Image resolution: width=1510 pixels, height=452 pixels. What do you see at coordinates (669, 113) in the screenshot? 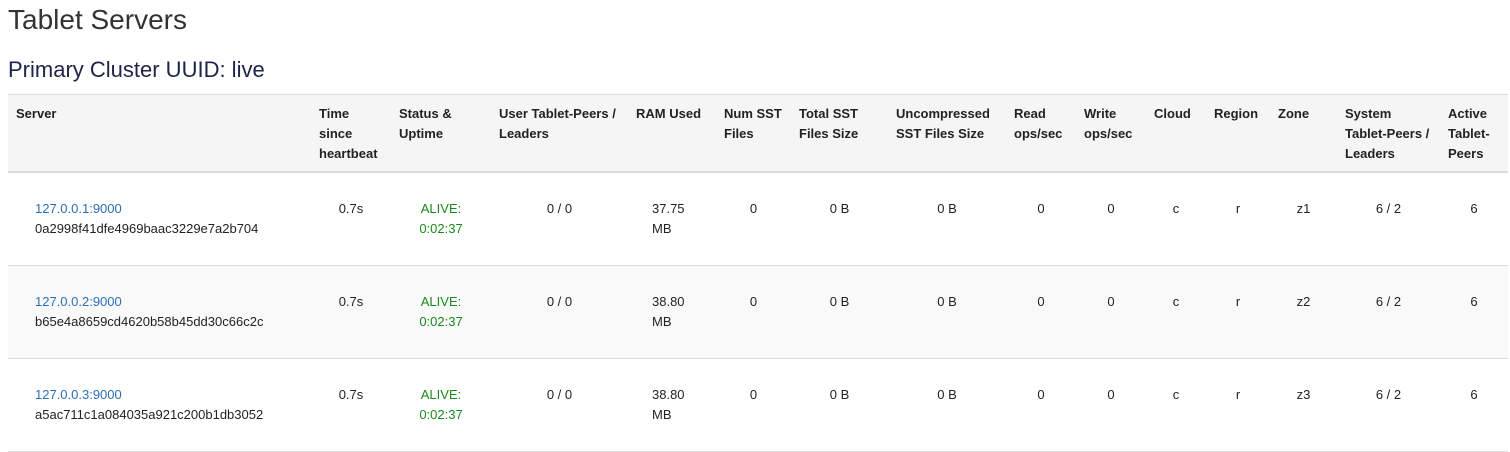
I see `col-ram: RAM Used` at bounding box center [669, 113].